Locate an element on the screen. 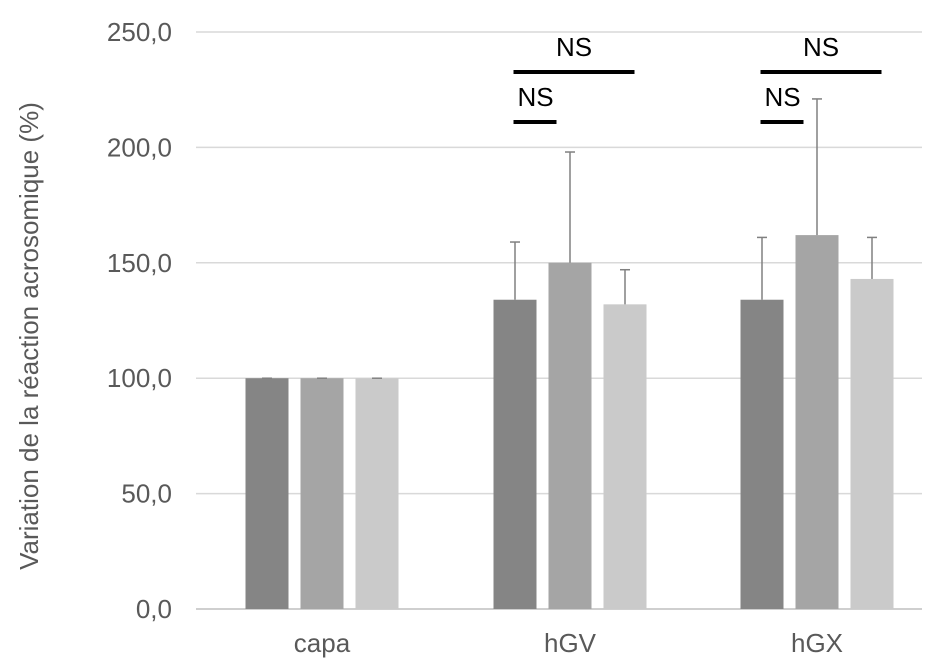 This screenshot has width=934, height=660. y-tick-label: 150,0 is located at coordinates (139, 263).